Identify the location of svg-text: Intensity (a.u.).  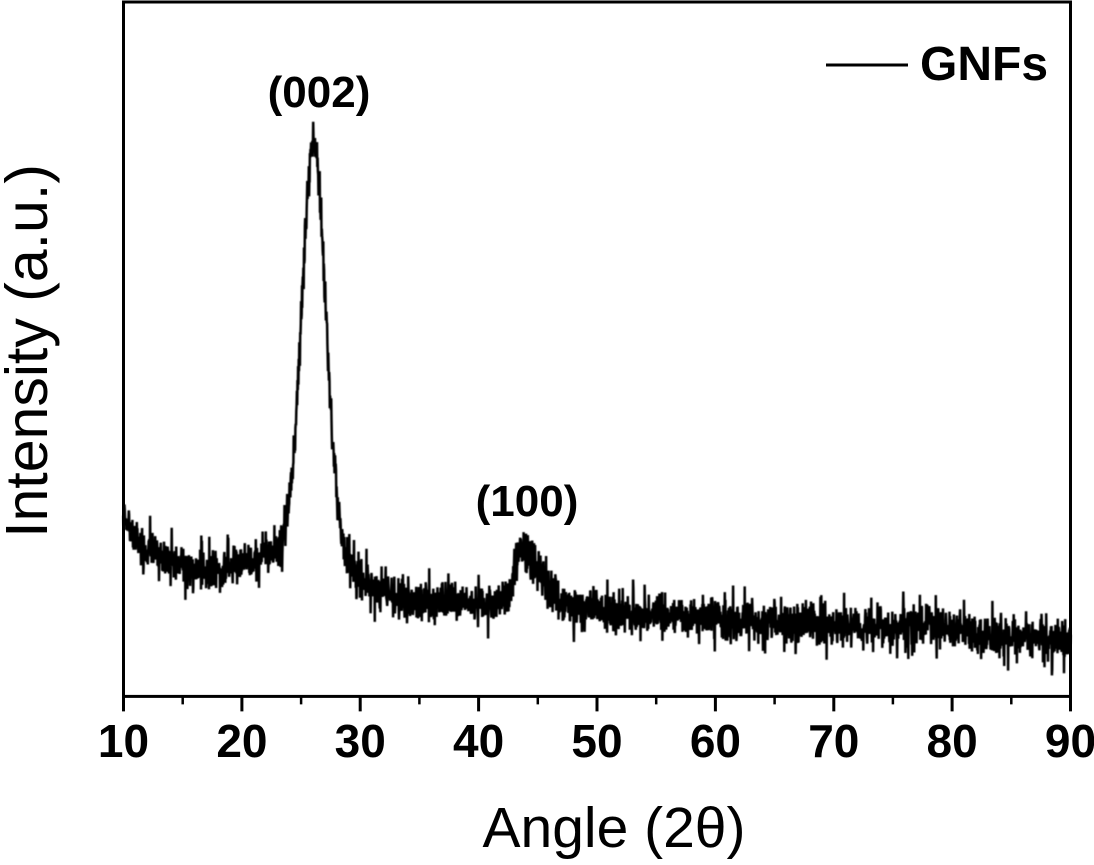
(30, 351).